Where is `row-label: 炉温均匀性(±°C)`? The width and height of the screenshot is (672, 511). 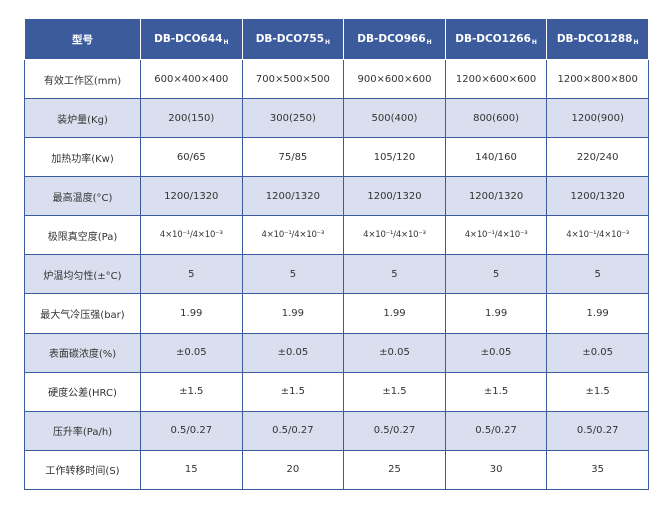
row-label: 炉温均匀性(±°C) is located at coordinates (82, 274).